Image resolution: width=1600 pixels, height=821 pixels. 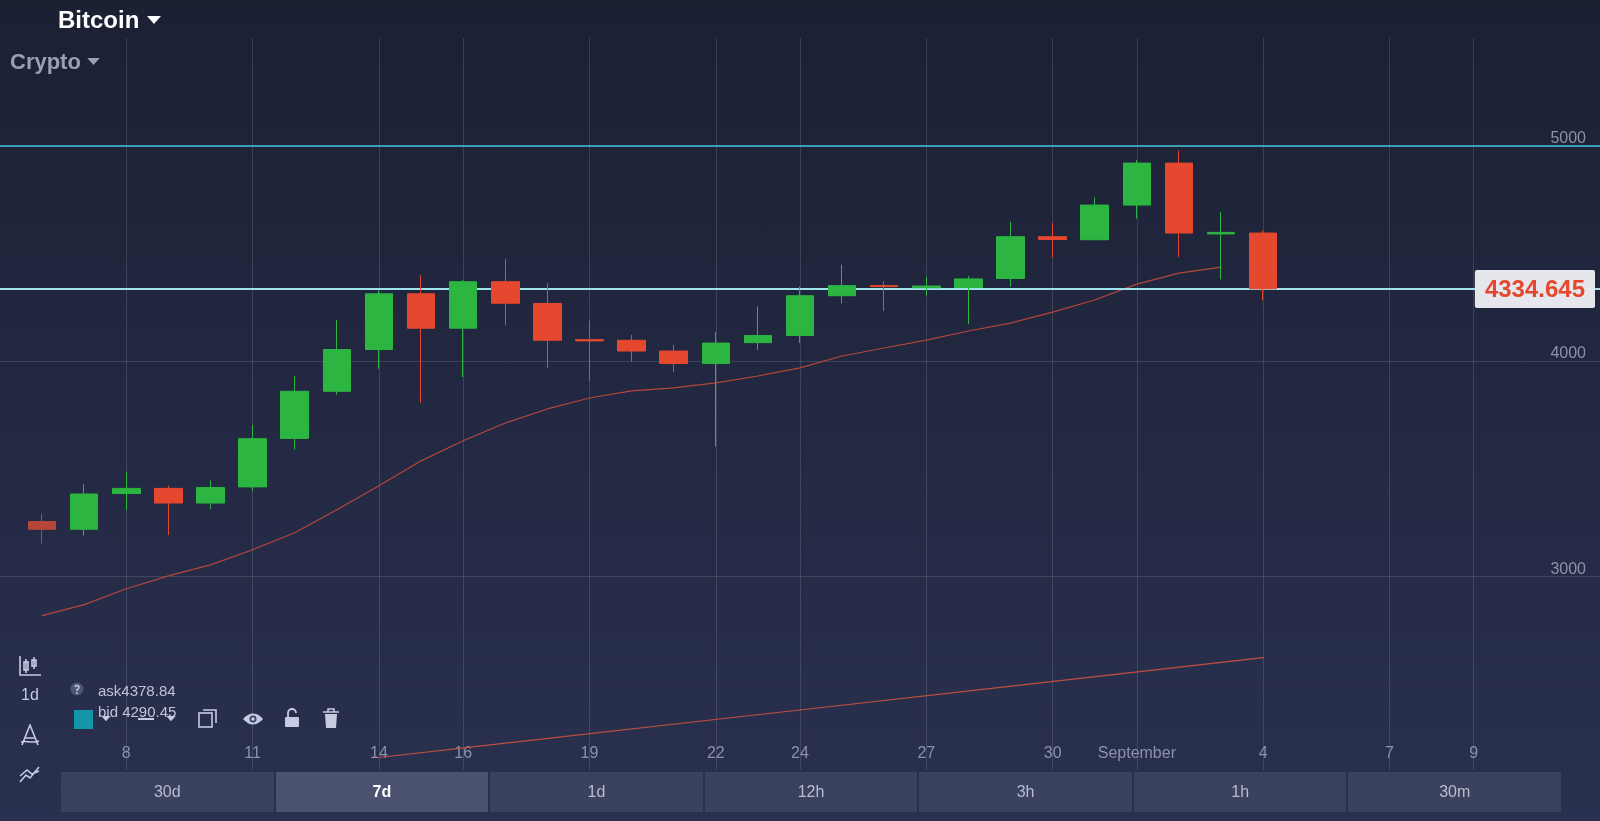 What do you see at coordinates (1568, 138) in the screenshot?
I see `y-tick-label: 5000` at bounding box center [1568, 138].